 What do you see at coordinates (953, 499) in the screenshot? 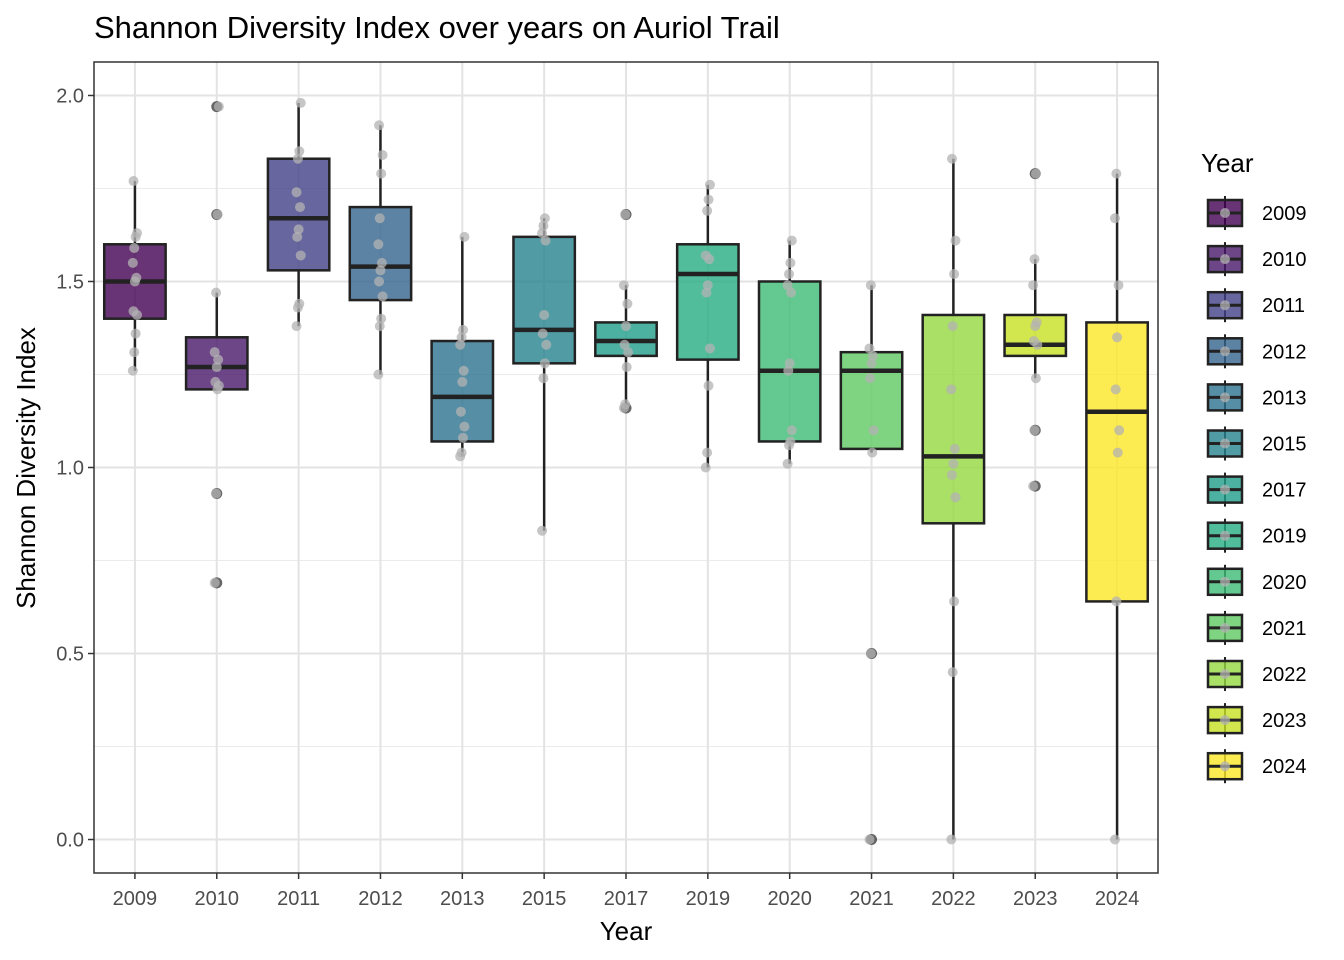
I see `box-2022` at bounding box center [953, 499].